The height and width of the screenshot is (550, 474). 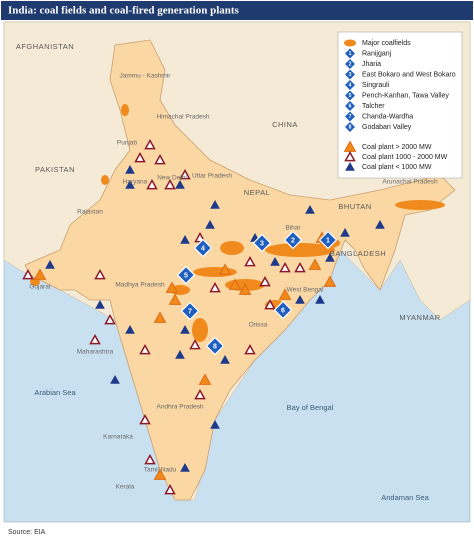 I want to click on coalfield-number: 7, so click(x=190, y=311).